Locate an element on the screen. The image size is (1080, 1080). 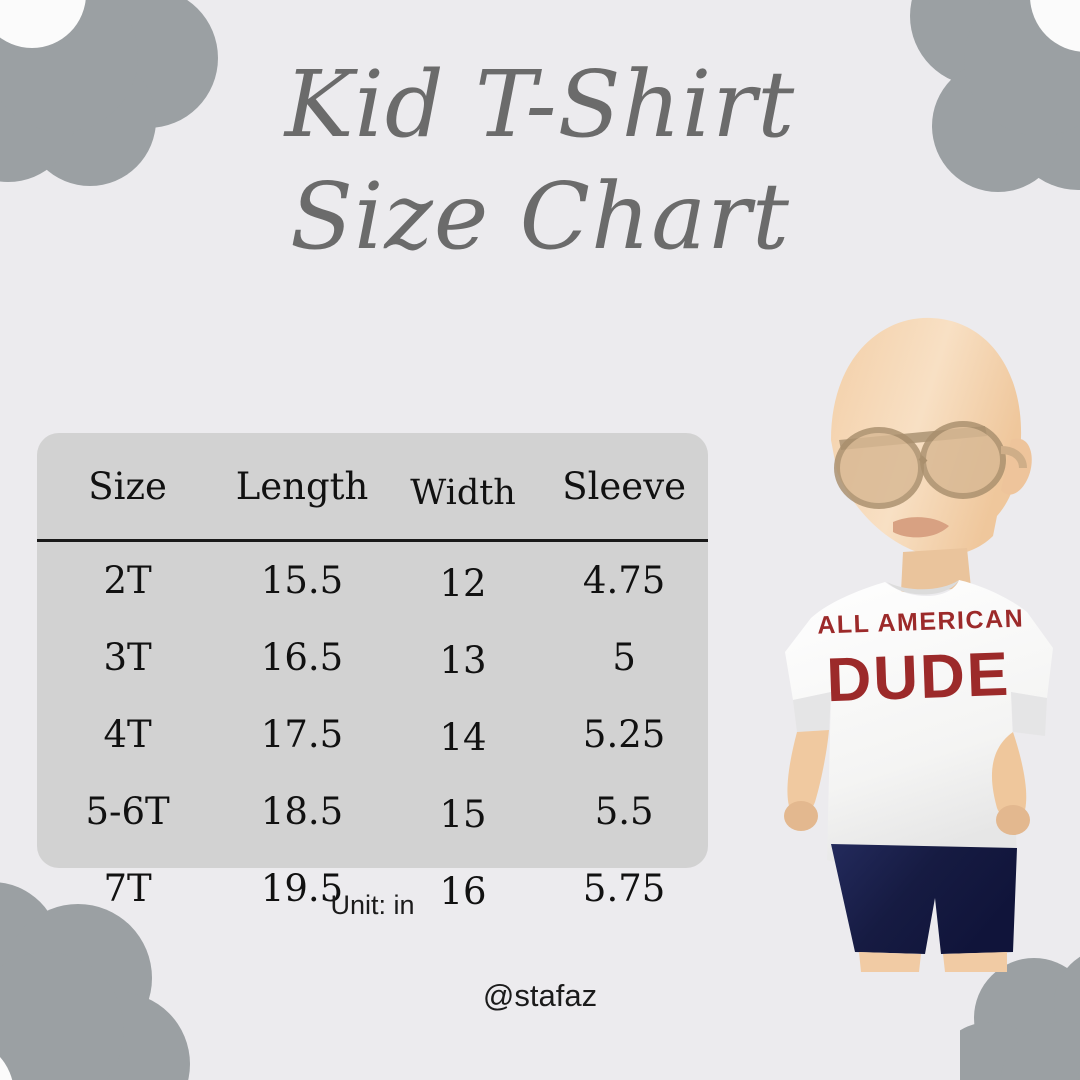
unit-label: Unit: in is located at coordinates (372, 905).